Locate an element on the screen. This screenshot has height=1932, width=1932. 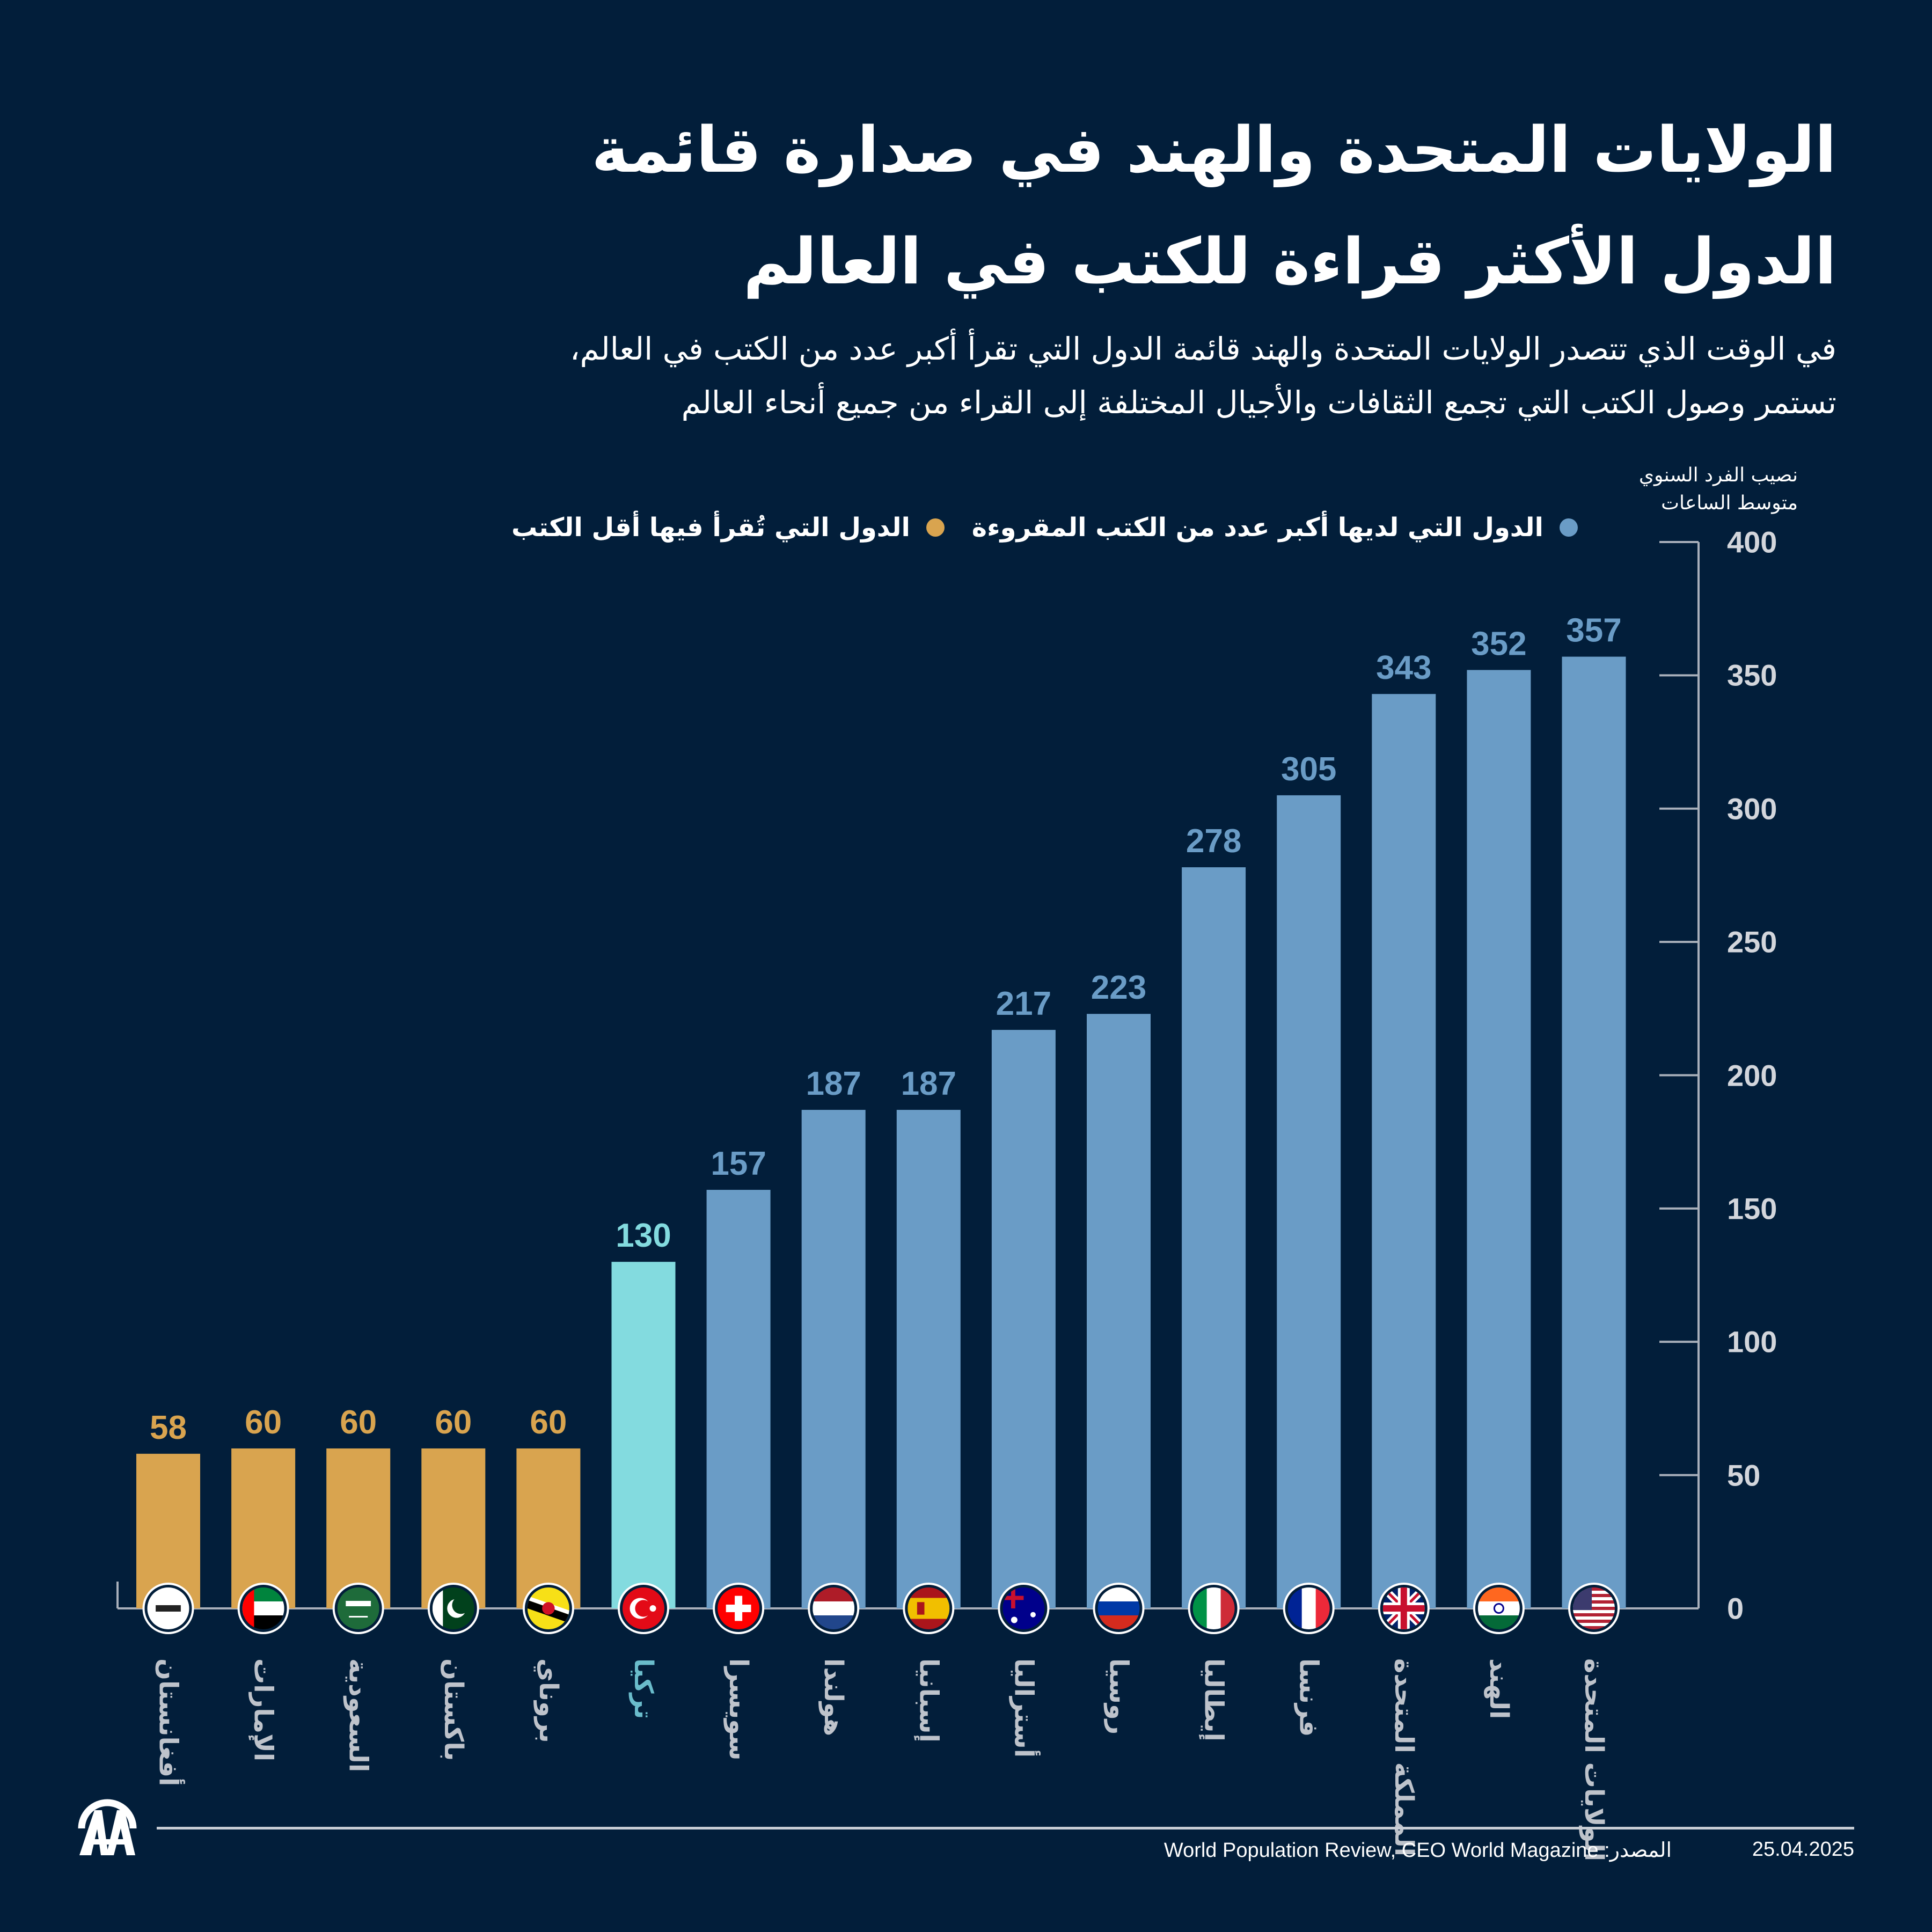
y-tick-label: 100 is located at coordinates (1752, 1341).